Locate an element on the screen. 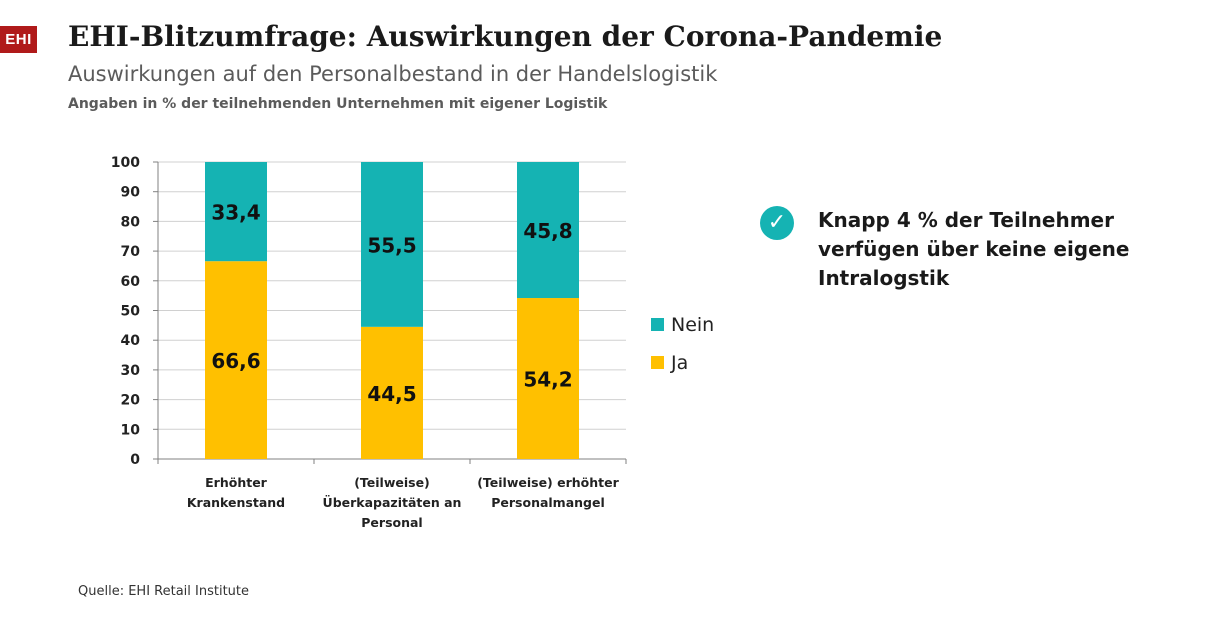 This screenshot has height=632, width=1210. data-label: 45,8 is located at coordinates (547, 231).